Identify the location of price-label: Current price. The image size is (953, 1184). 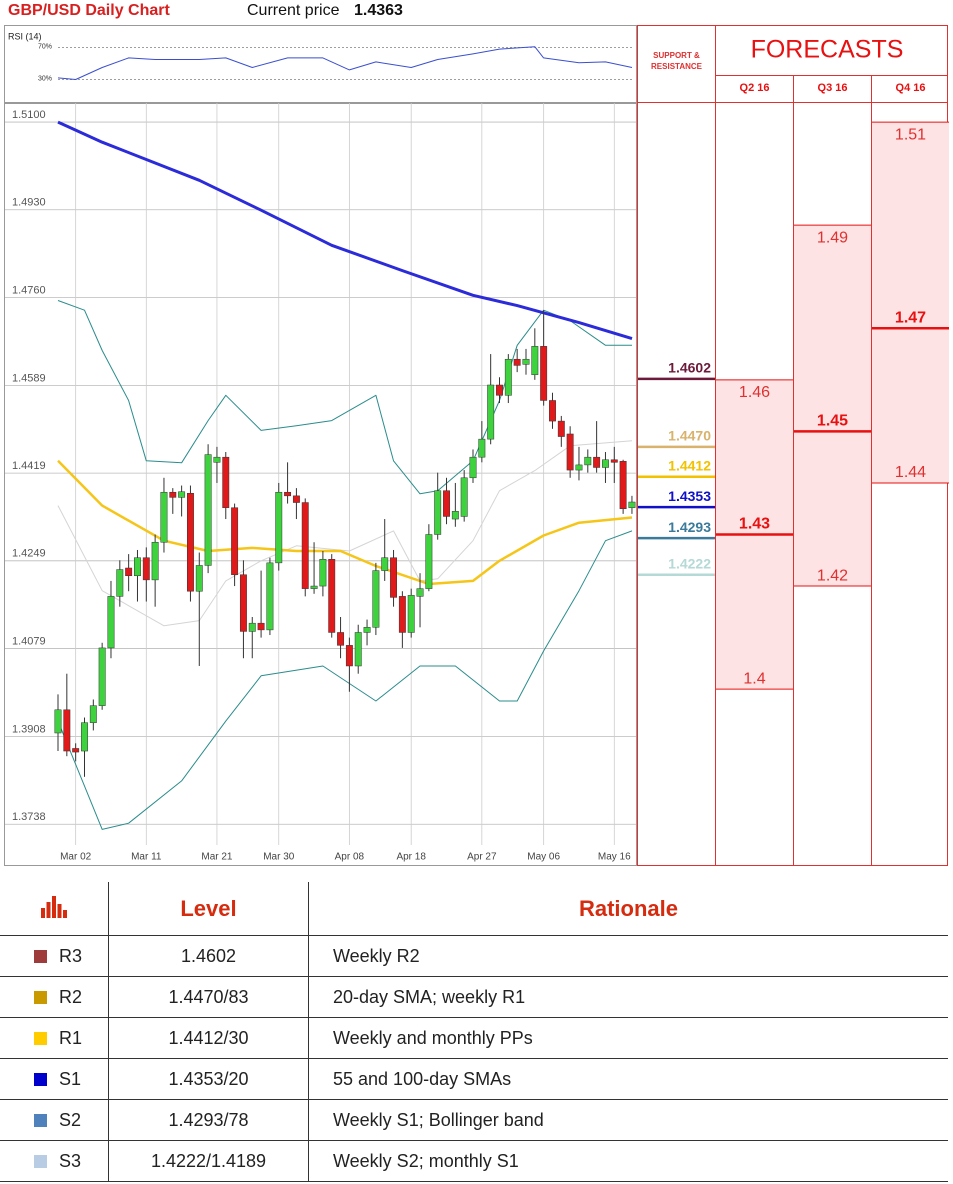
(293, 10).